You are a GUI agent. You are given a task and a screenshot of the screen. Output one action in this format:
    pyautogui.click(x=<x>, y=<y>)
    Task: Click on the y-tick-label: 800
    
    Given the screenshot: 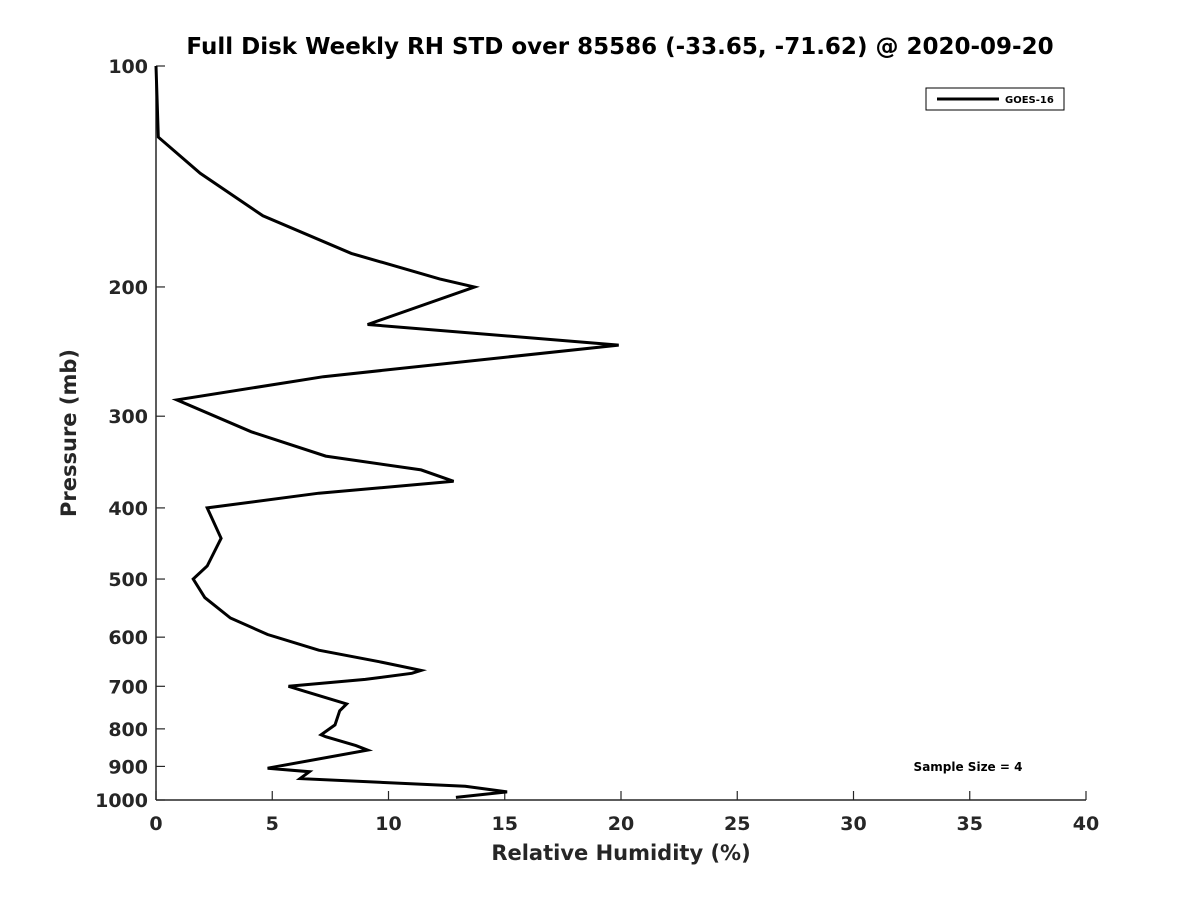 What is the action you would take?
    pyautogui.click(x=128, y=730)
    